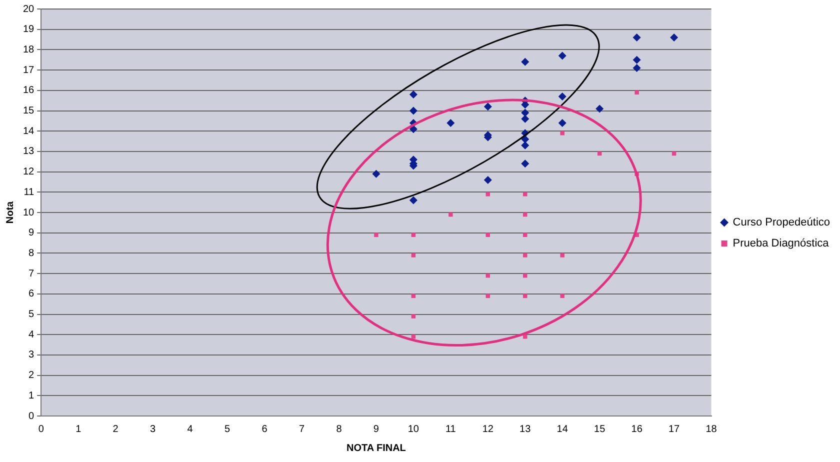 The height and width of the screenshot is (462, 840). I want to click on x-tick-label: 18, so click(712, 429).